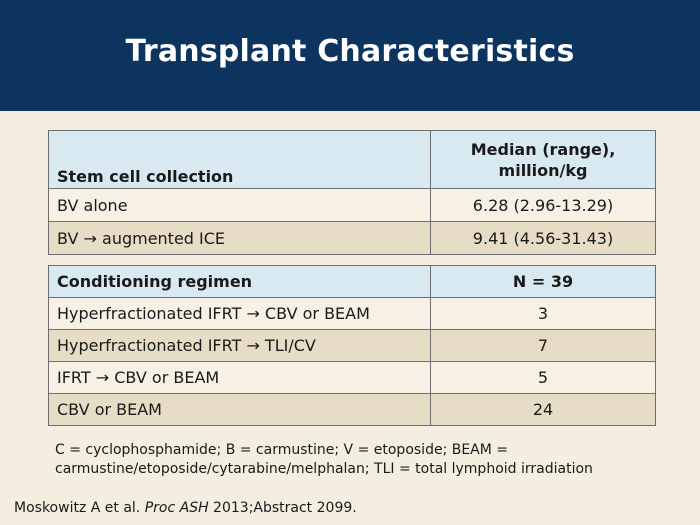 The image size is (700, 525). I want to click on citation-authors: Moskowitz A et al., so click(79, 508).